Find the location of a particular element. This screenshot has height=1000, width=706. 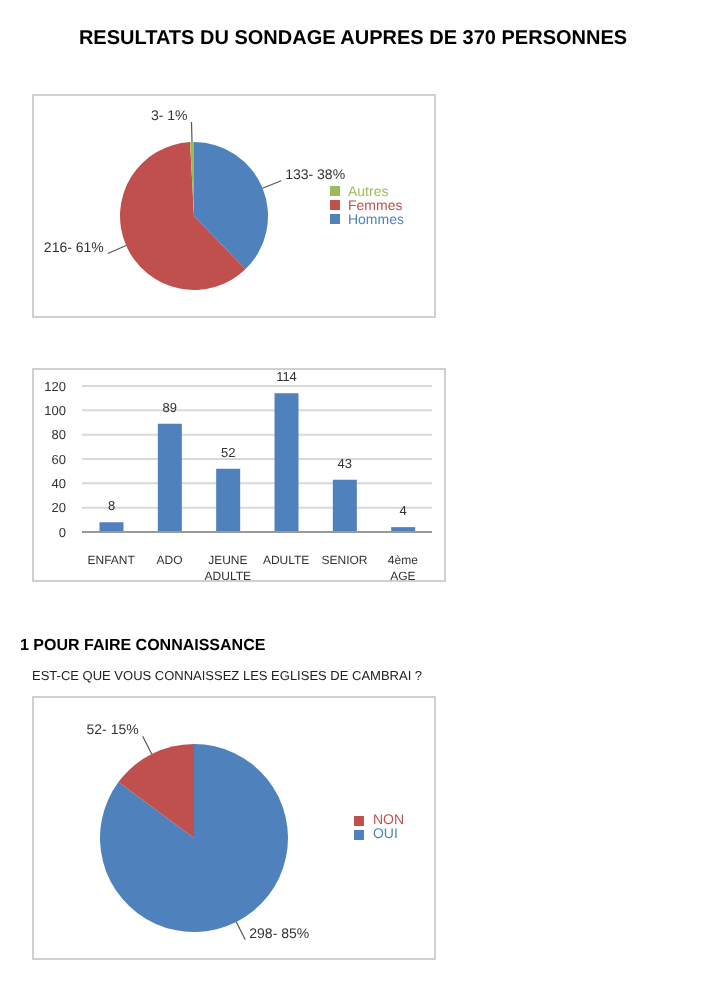

chart-title: RESULTATS DU SONDAGE AUPRES DE 370 PERSONNES is located at coordinates (353, 39).